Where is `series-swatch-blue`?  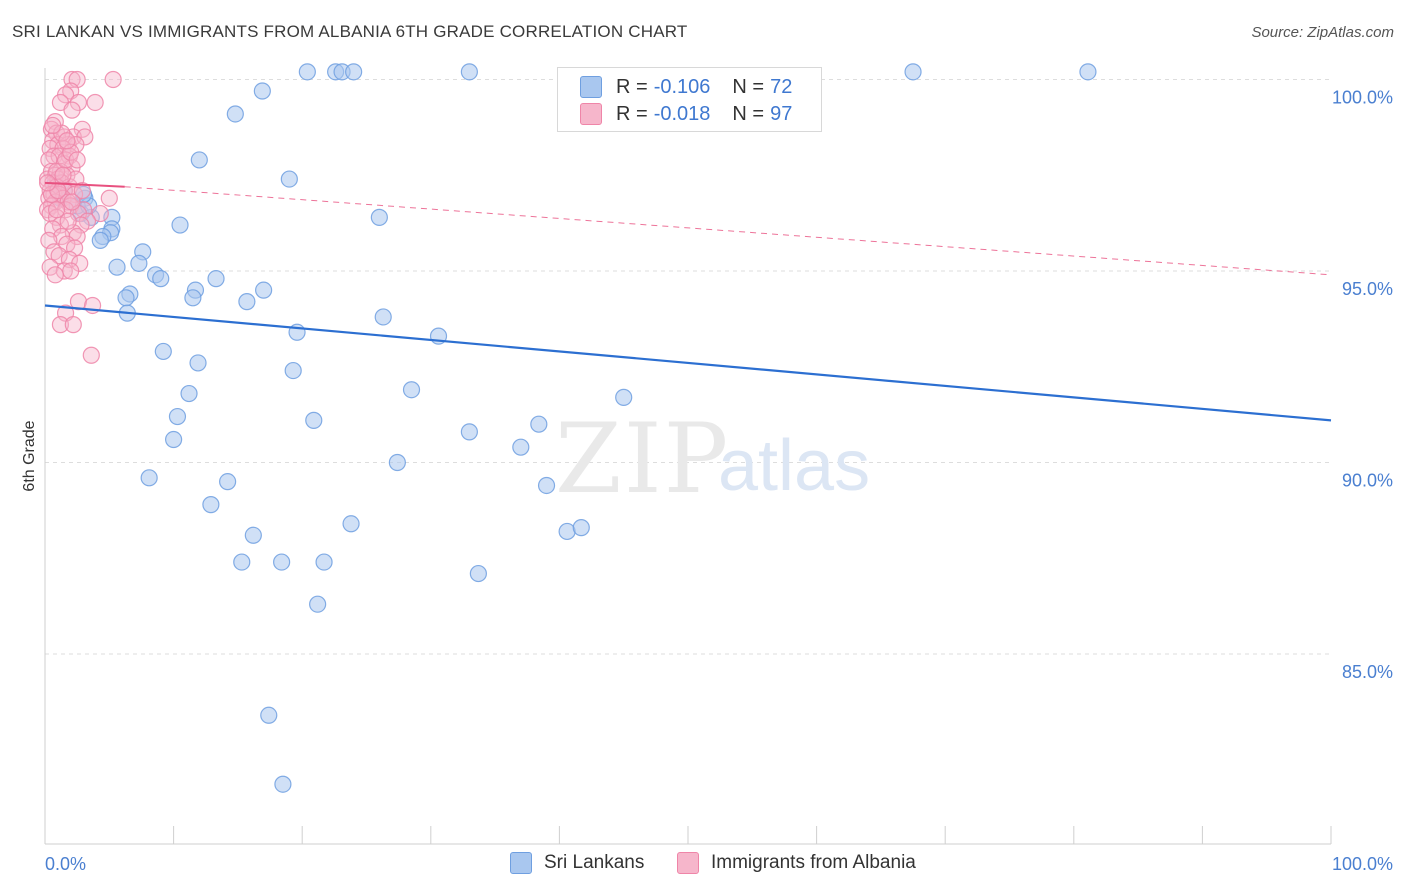
series-swatch-blue is located at coordinates (521, 863).